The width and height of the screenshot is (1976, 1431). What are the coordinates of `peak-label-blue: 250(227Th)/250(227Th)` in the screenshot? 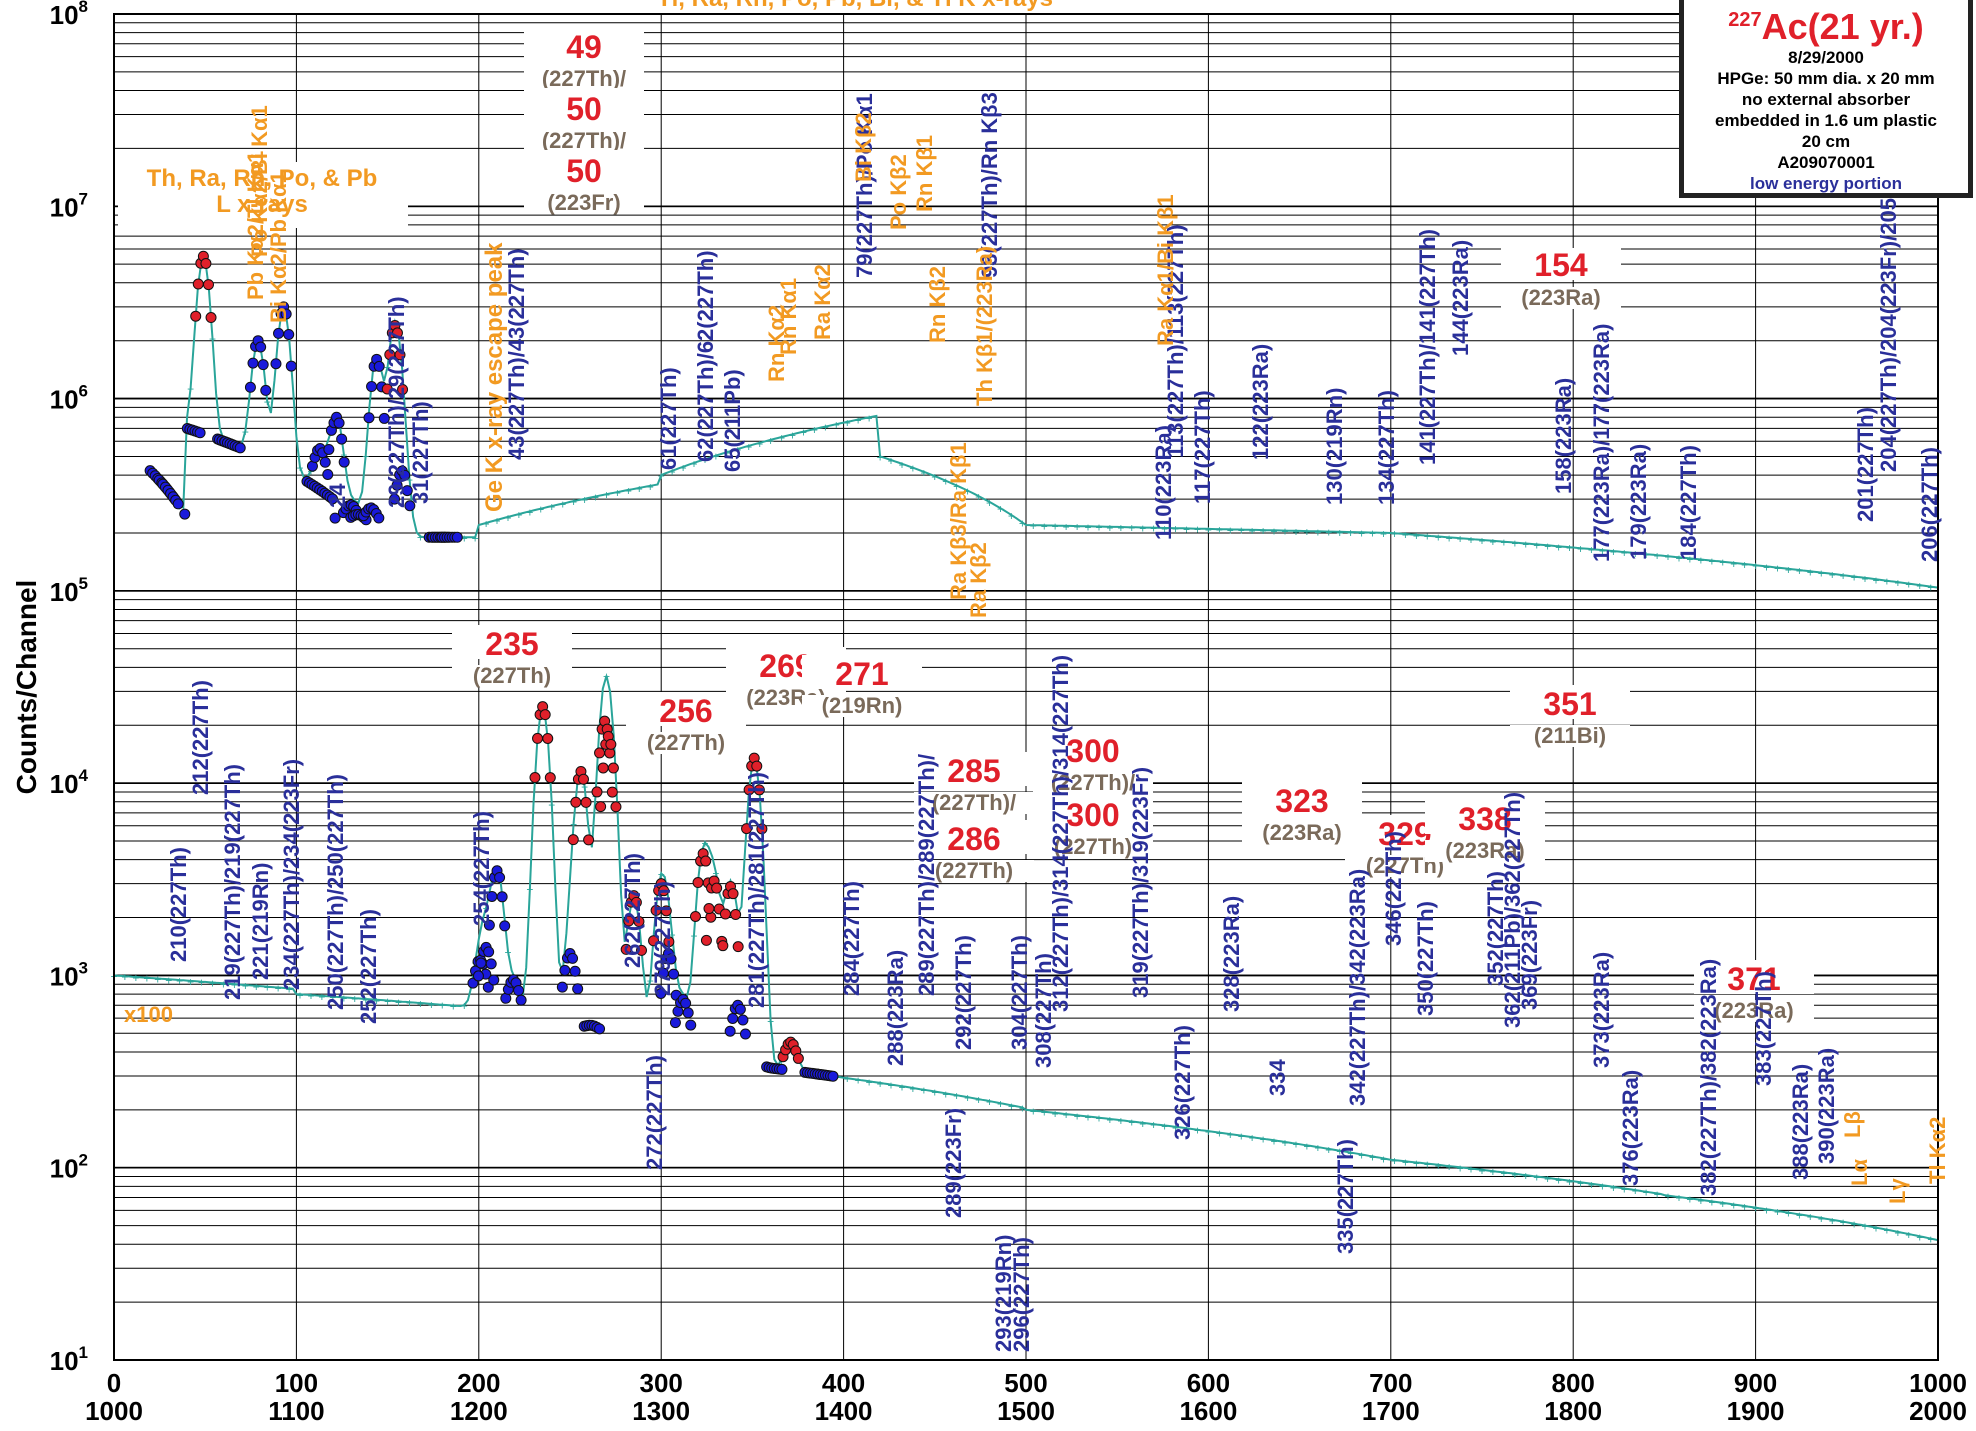 It's located at (335, 892).